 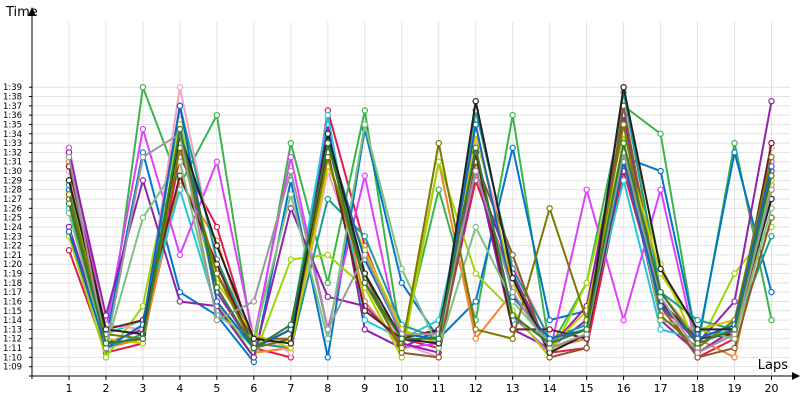 What do you see at coordinates (661, 388) in the screenshot?
I see `x-tick-label: 17` at bounding box center [661, 388].